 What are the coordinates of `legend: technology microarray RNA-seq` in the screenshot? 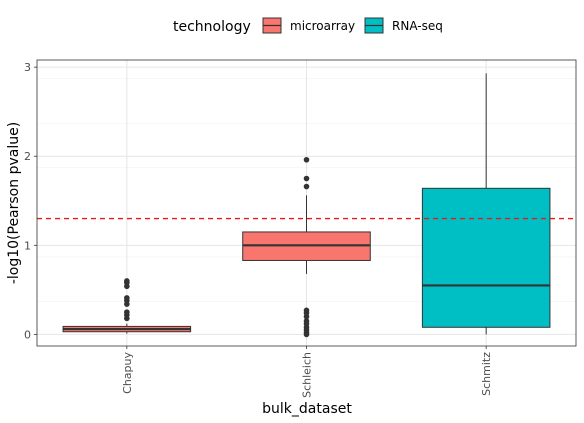 It's located at (308, 26).